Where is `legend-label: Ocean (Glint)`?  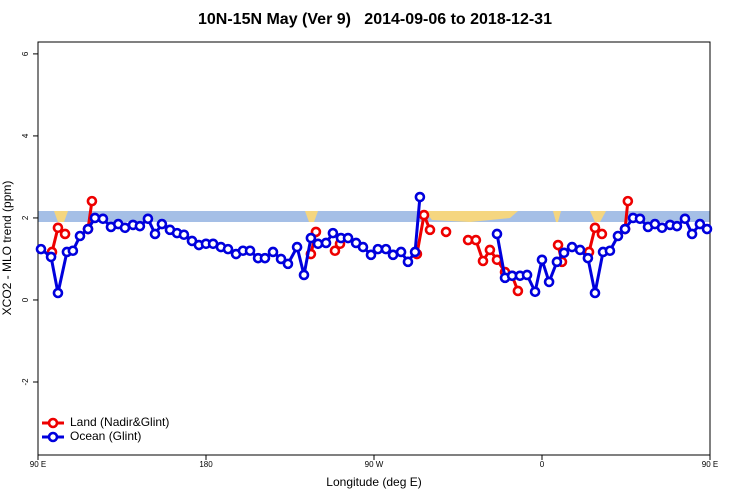
legend-label: Ocean (Glint) is located at coordinates (105, 436).